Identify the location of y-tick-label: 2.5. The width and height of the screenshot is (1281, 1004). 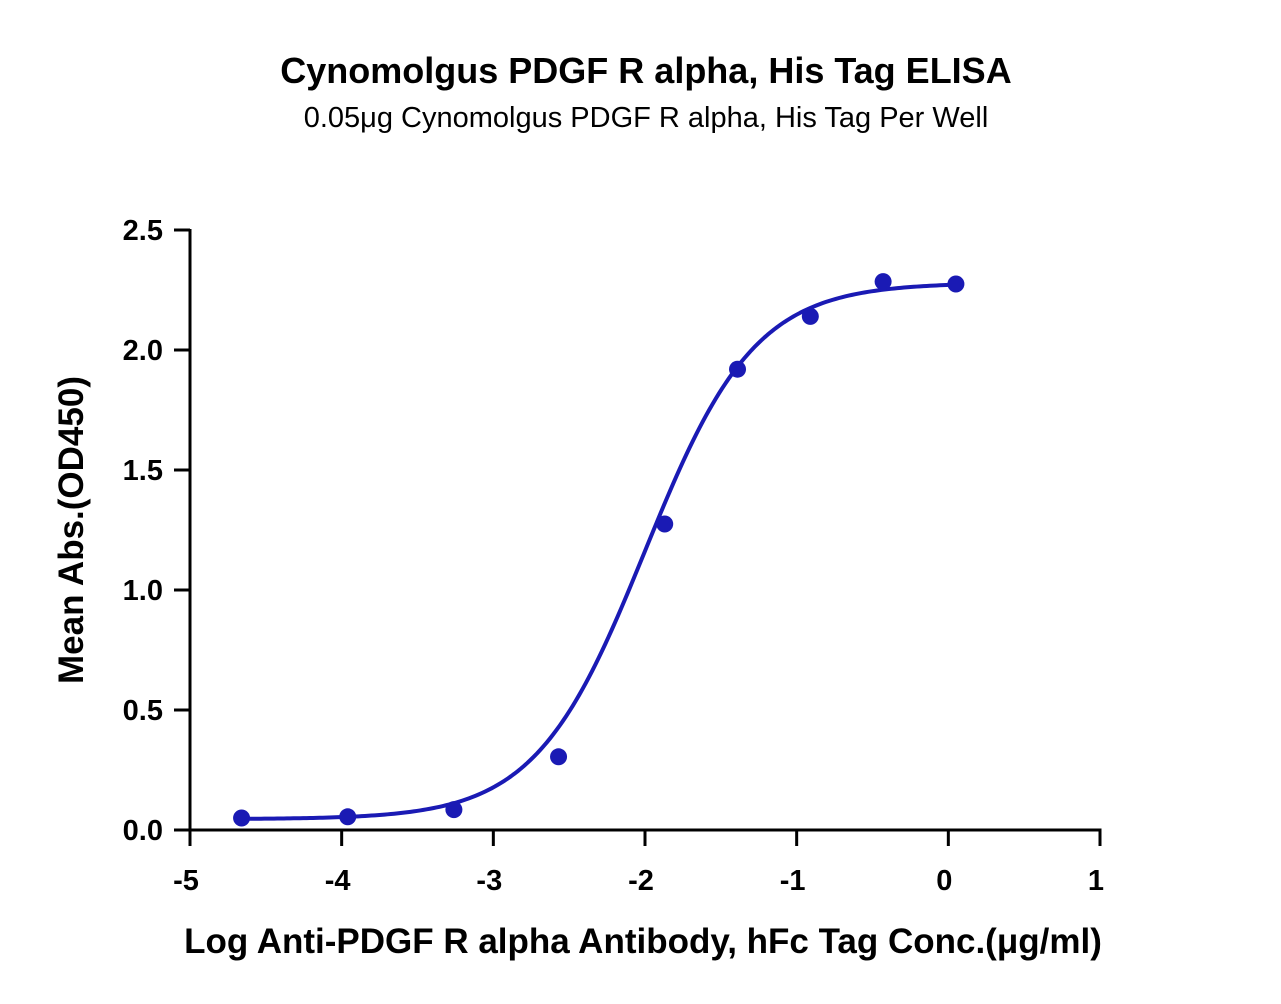
(143, 231).